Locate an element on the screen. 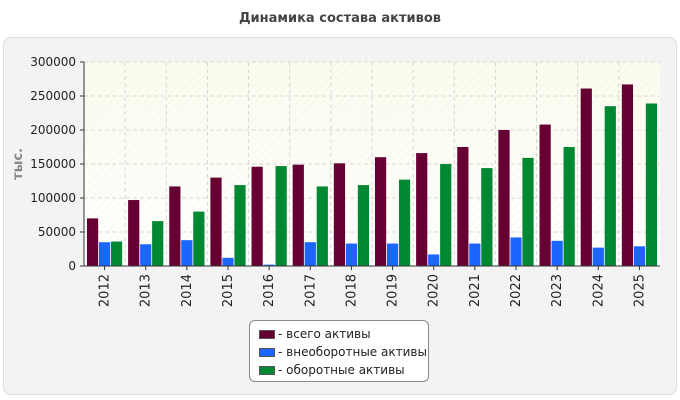  legend-item-total-assets: - всего активы is located at coordinates (343, 334).